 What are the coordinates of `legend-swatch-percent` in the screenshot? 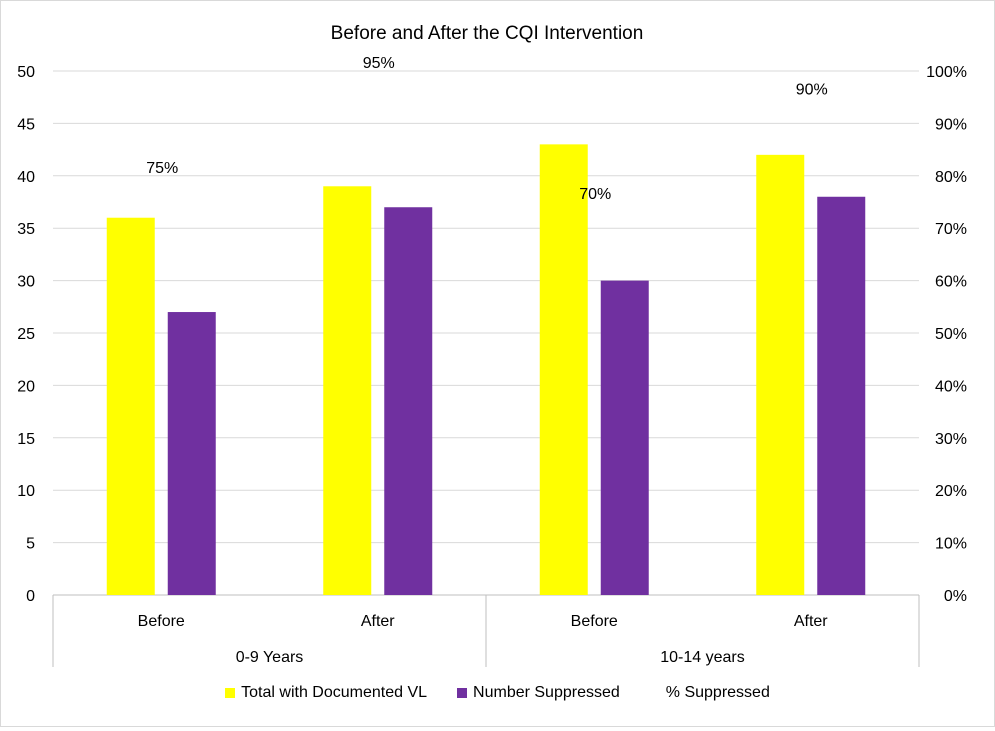 It's located at (655, 693).